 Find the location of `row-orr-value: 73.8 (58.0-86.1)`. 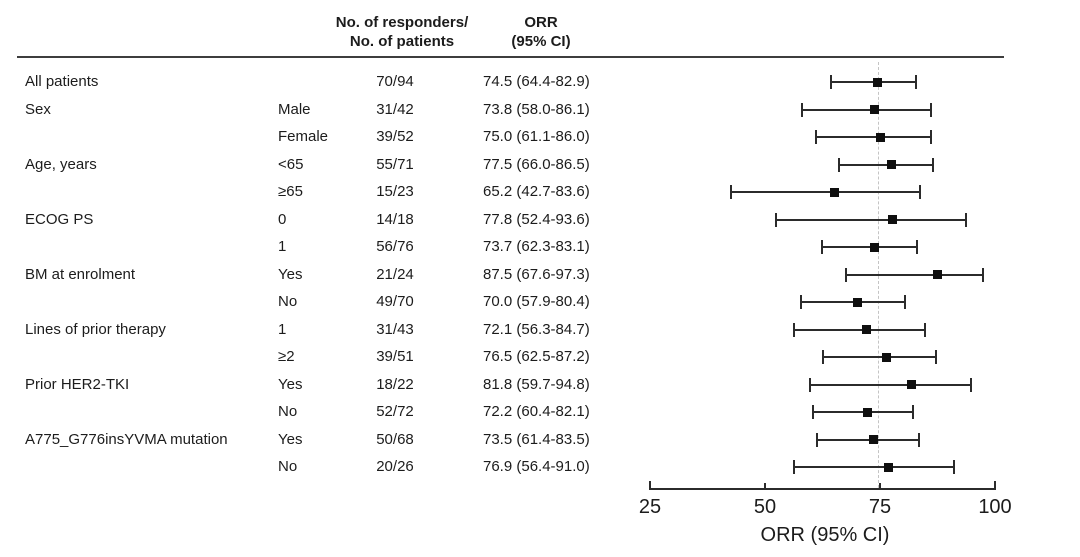

row-orr-value: 73.8 (58.0-86.1) is located at coordinates (536, 109).